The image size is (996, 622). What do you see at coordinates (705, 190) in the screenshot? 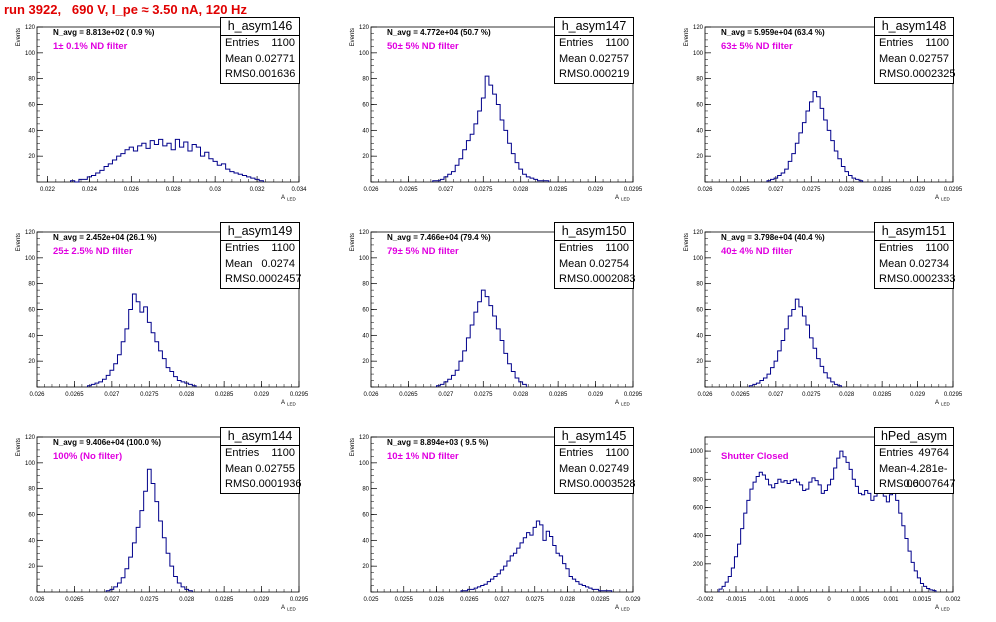
I see `x-tick-label: 0.026` at bounding box center [705, 190].